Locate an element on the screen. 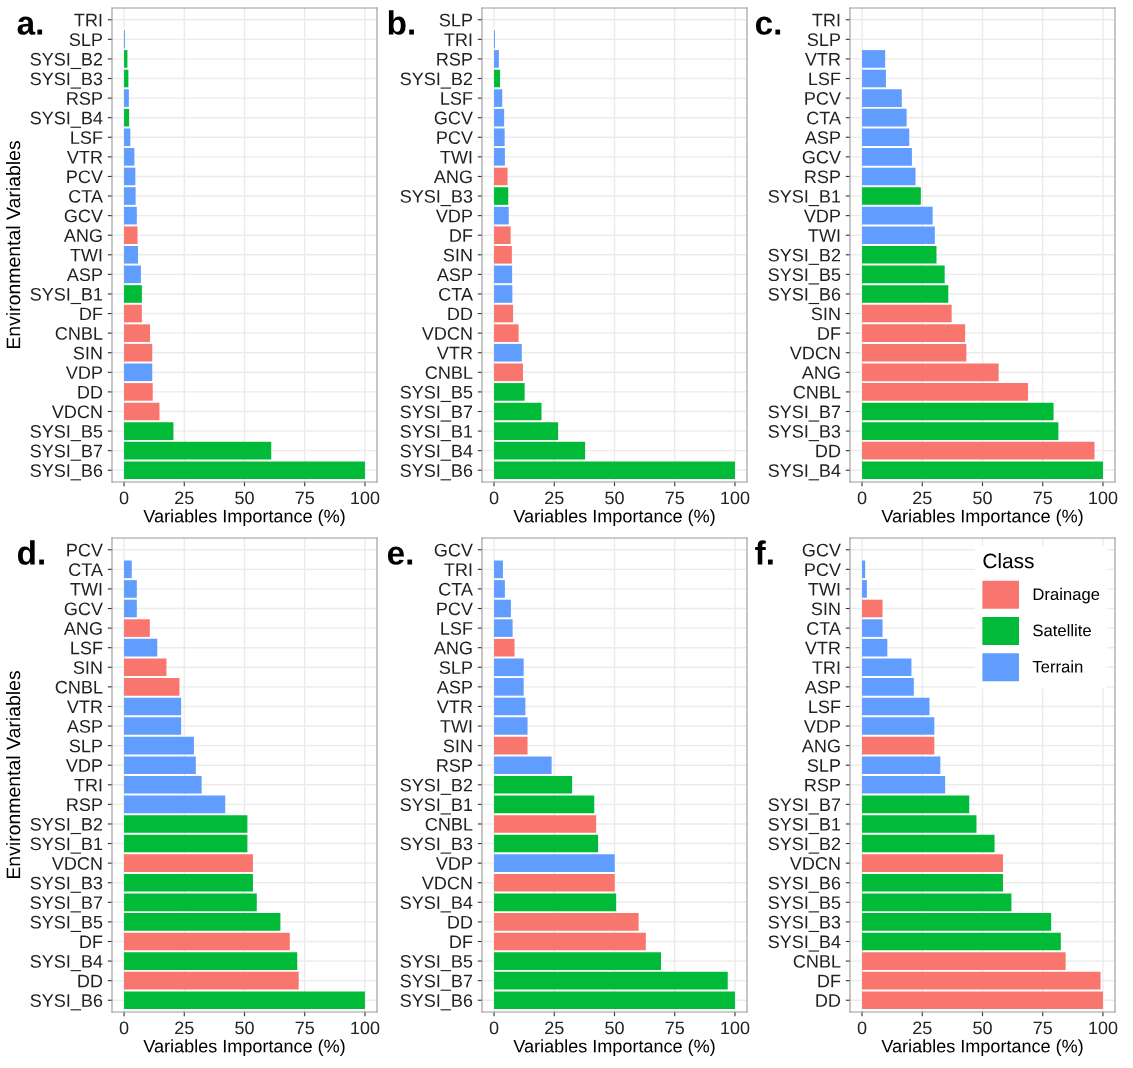 The image size is (1133, 1068). y-tick-label: TWI is located at coordinates (456, 157).